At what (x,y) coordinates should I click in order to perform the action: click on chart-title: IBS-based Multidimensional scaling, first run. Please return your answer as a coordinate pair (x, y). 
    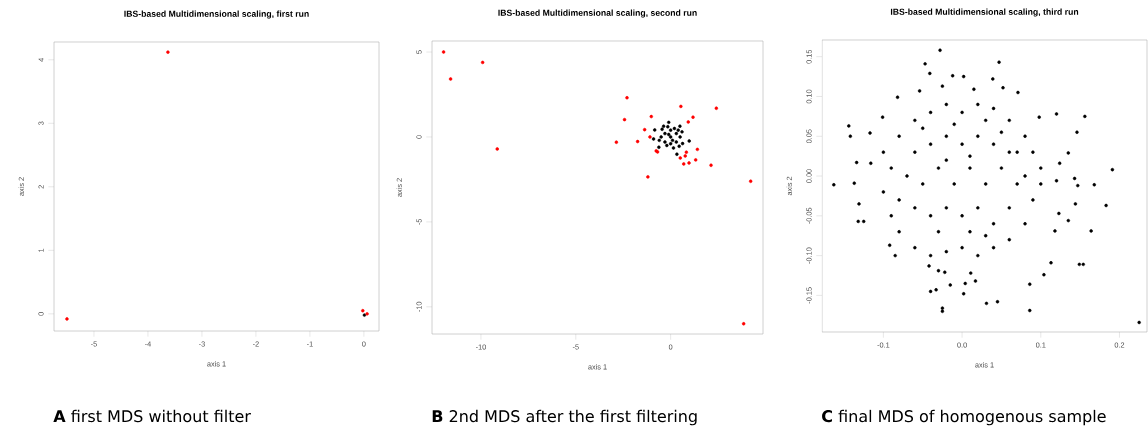
    Looking at the image, I should click on (216, 14).